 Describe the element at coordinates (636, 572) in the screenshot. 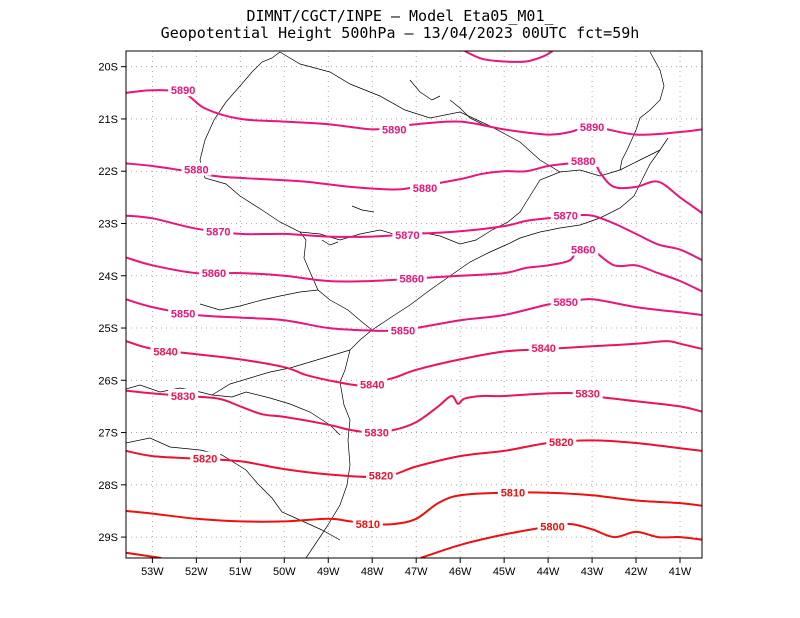

I see `x-tick-label: 42W` at that location.